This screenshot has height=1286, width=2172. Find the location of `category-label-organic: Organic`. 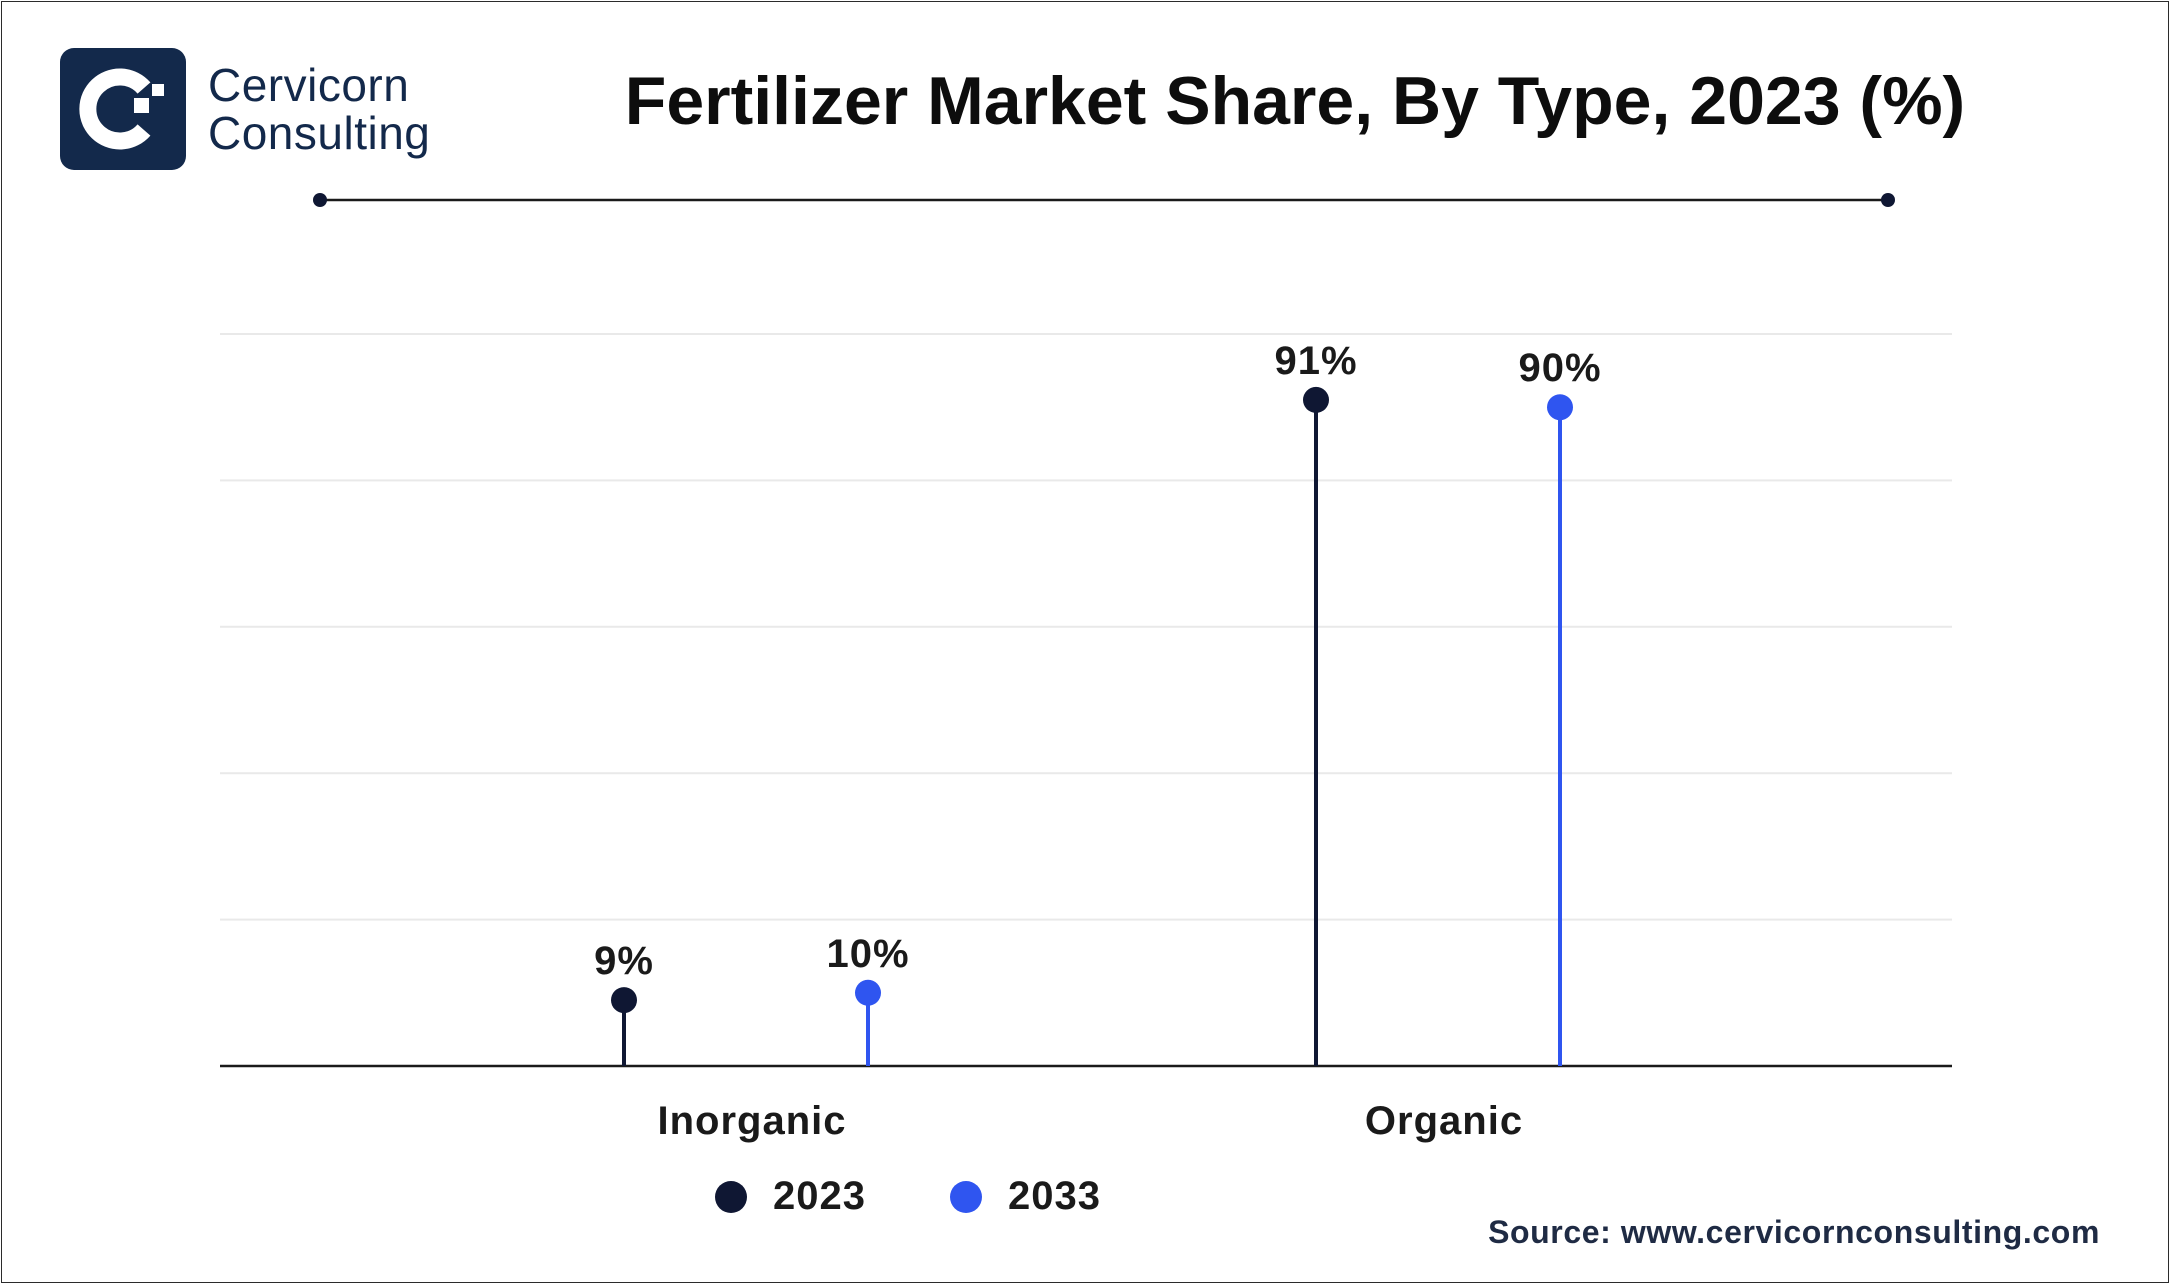

category-label-organic: Organic is located at coordinates (1444, 1121).